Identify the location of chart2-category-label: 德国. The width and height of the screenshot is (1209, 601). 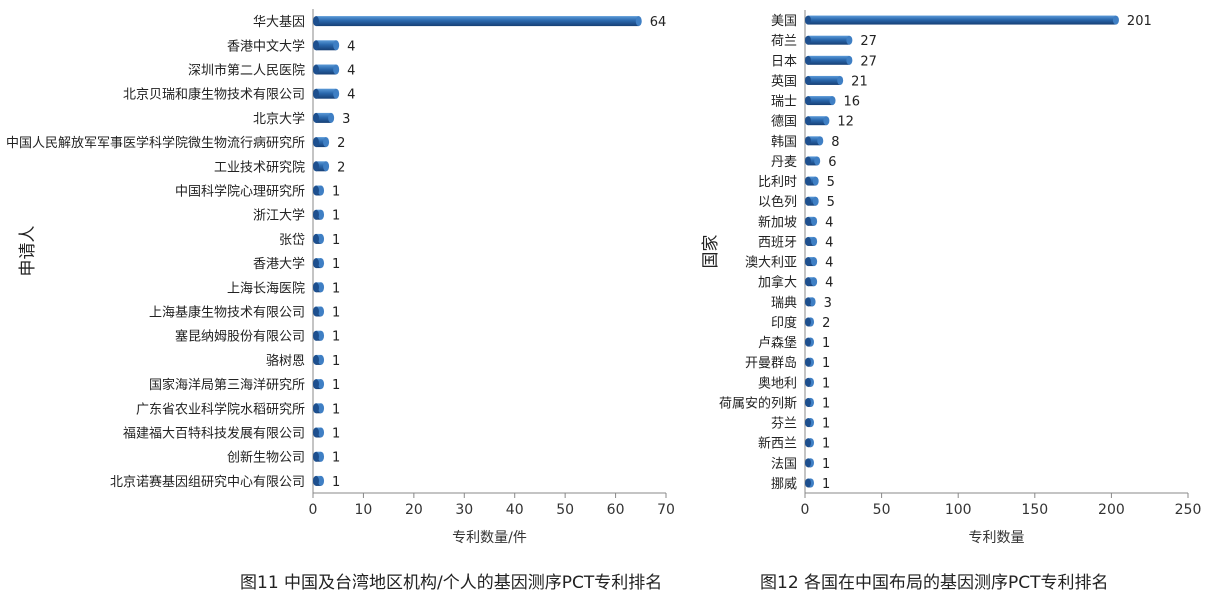
(784, 122).